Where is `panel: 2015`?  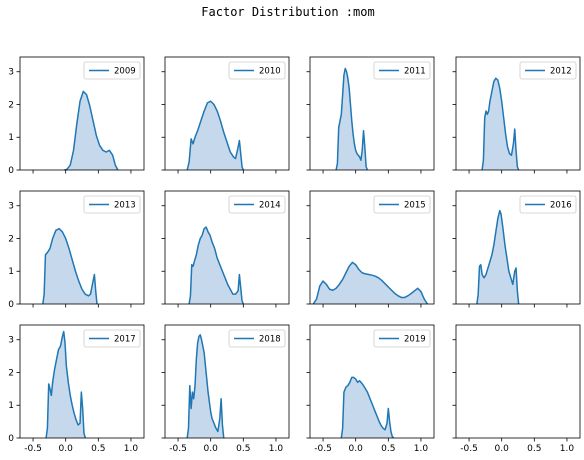 panel: 2015 is located at coordinates (370, 249).